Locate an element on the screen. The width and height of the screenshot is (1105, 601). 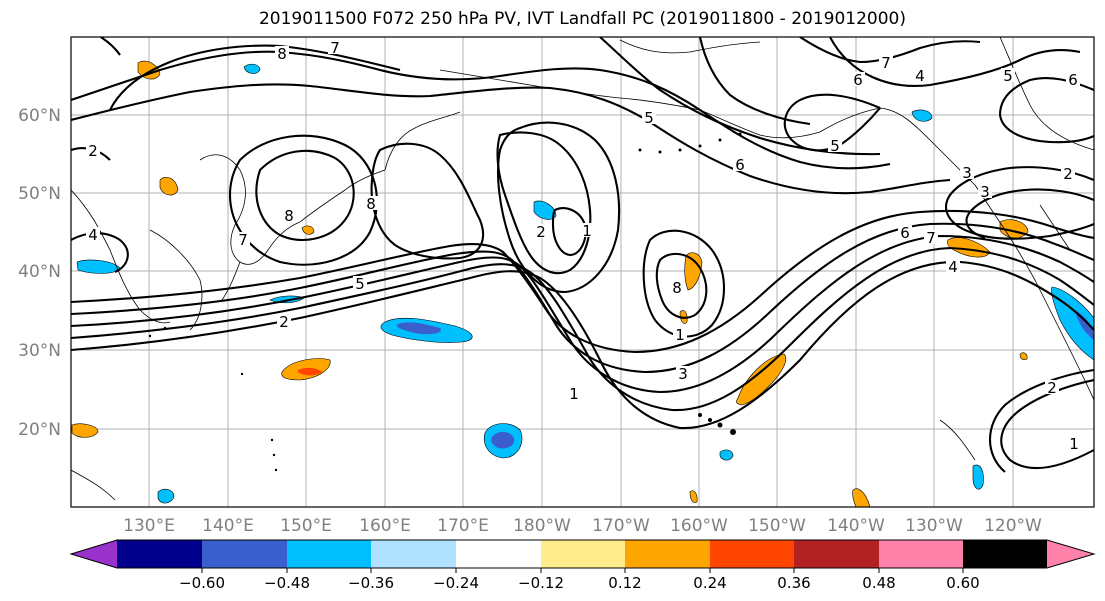
colorbar-extend-high is located at coordinates (1070, 554).